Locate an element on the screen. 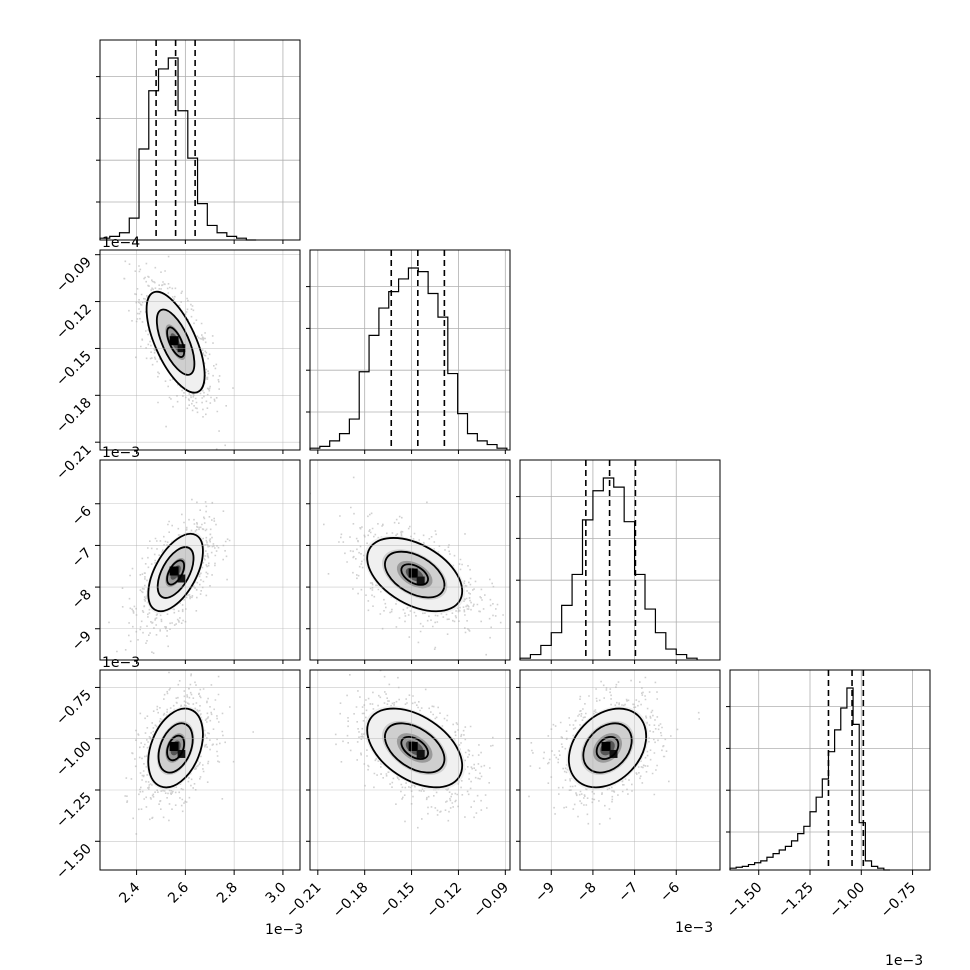  scatter-points is located at coordinates (407, 566).